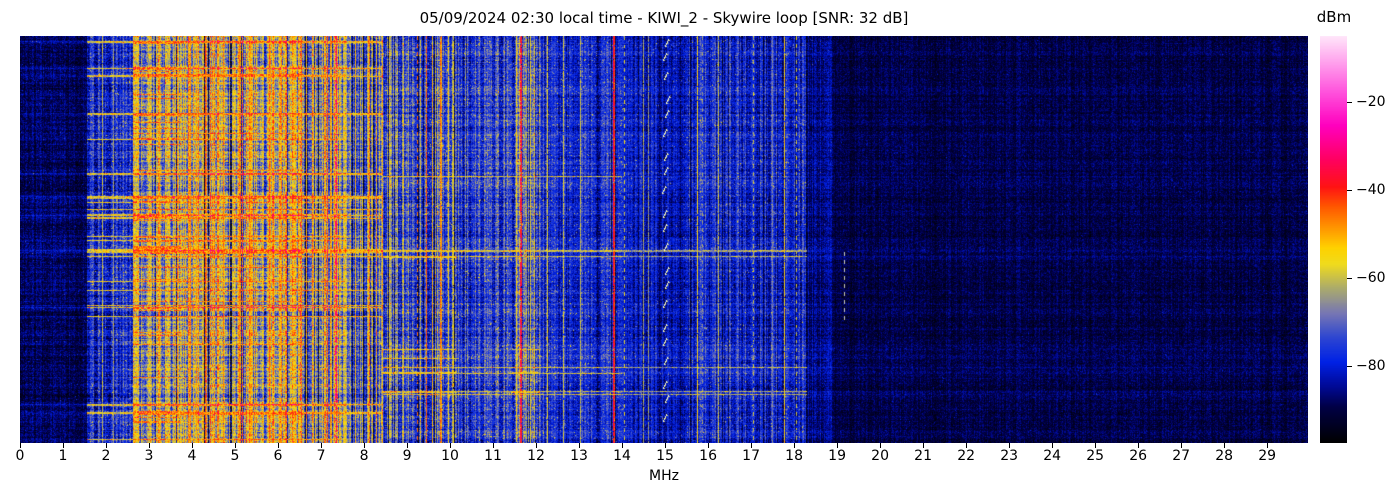 This screenshot has width=1400, height=500. I want to click on colorbar-tick-label: −40, so click(1371, 190).